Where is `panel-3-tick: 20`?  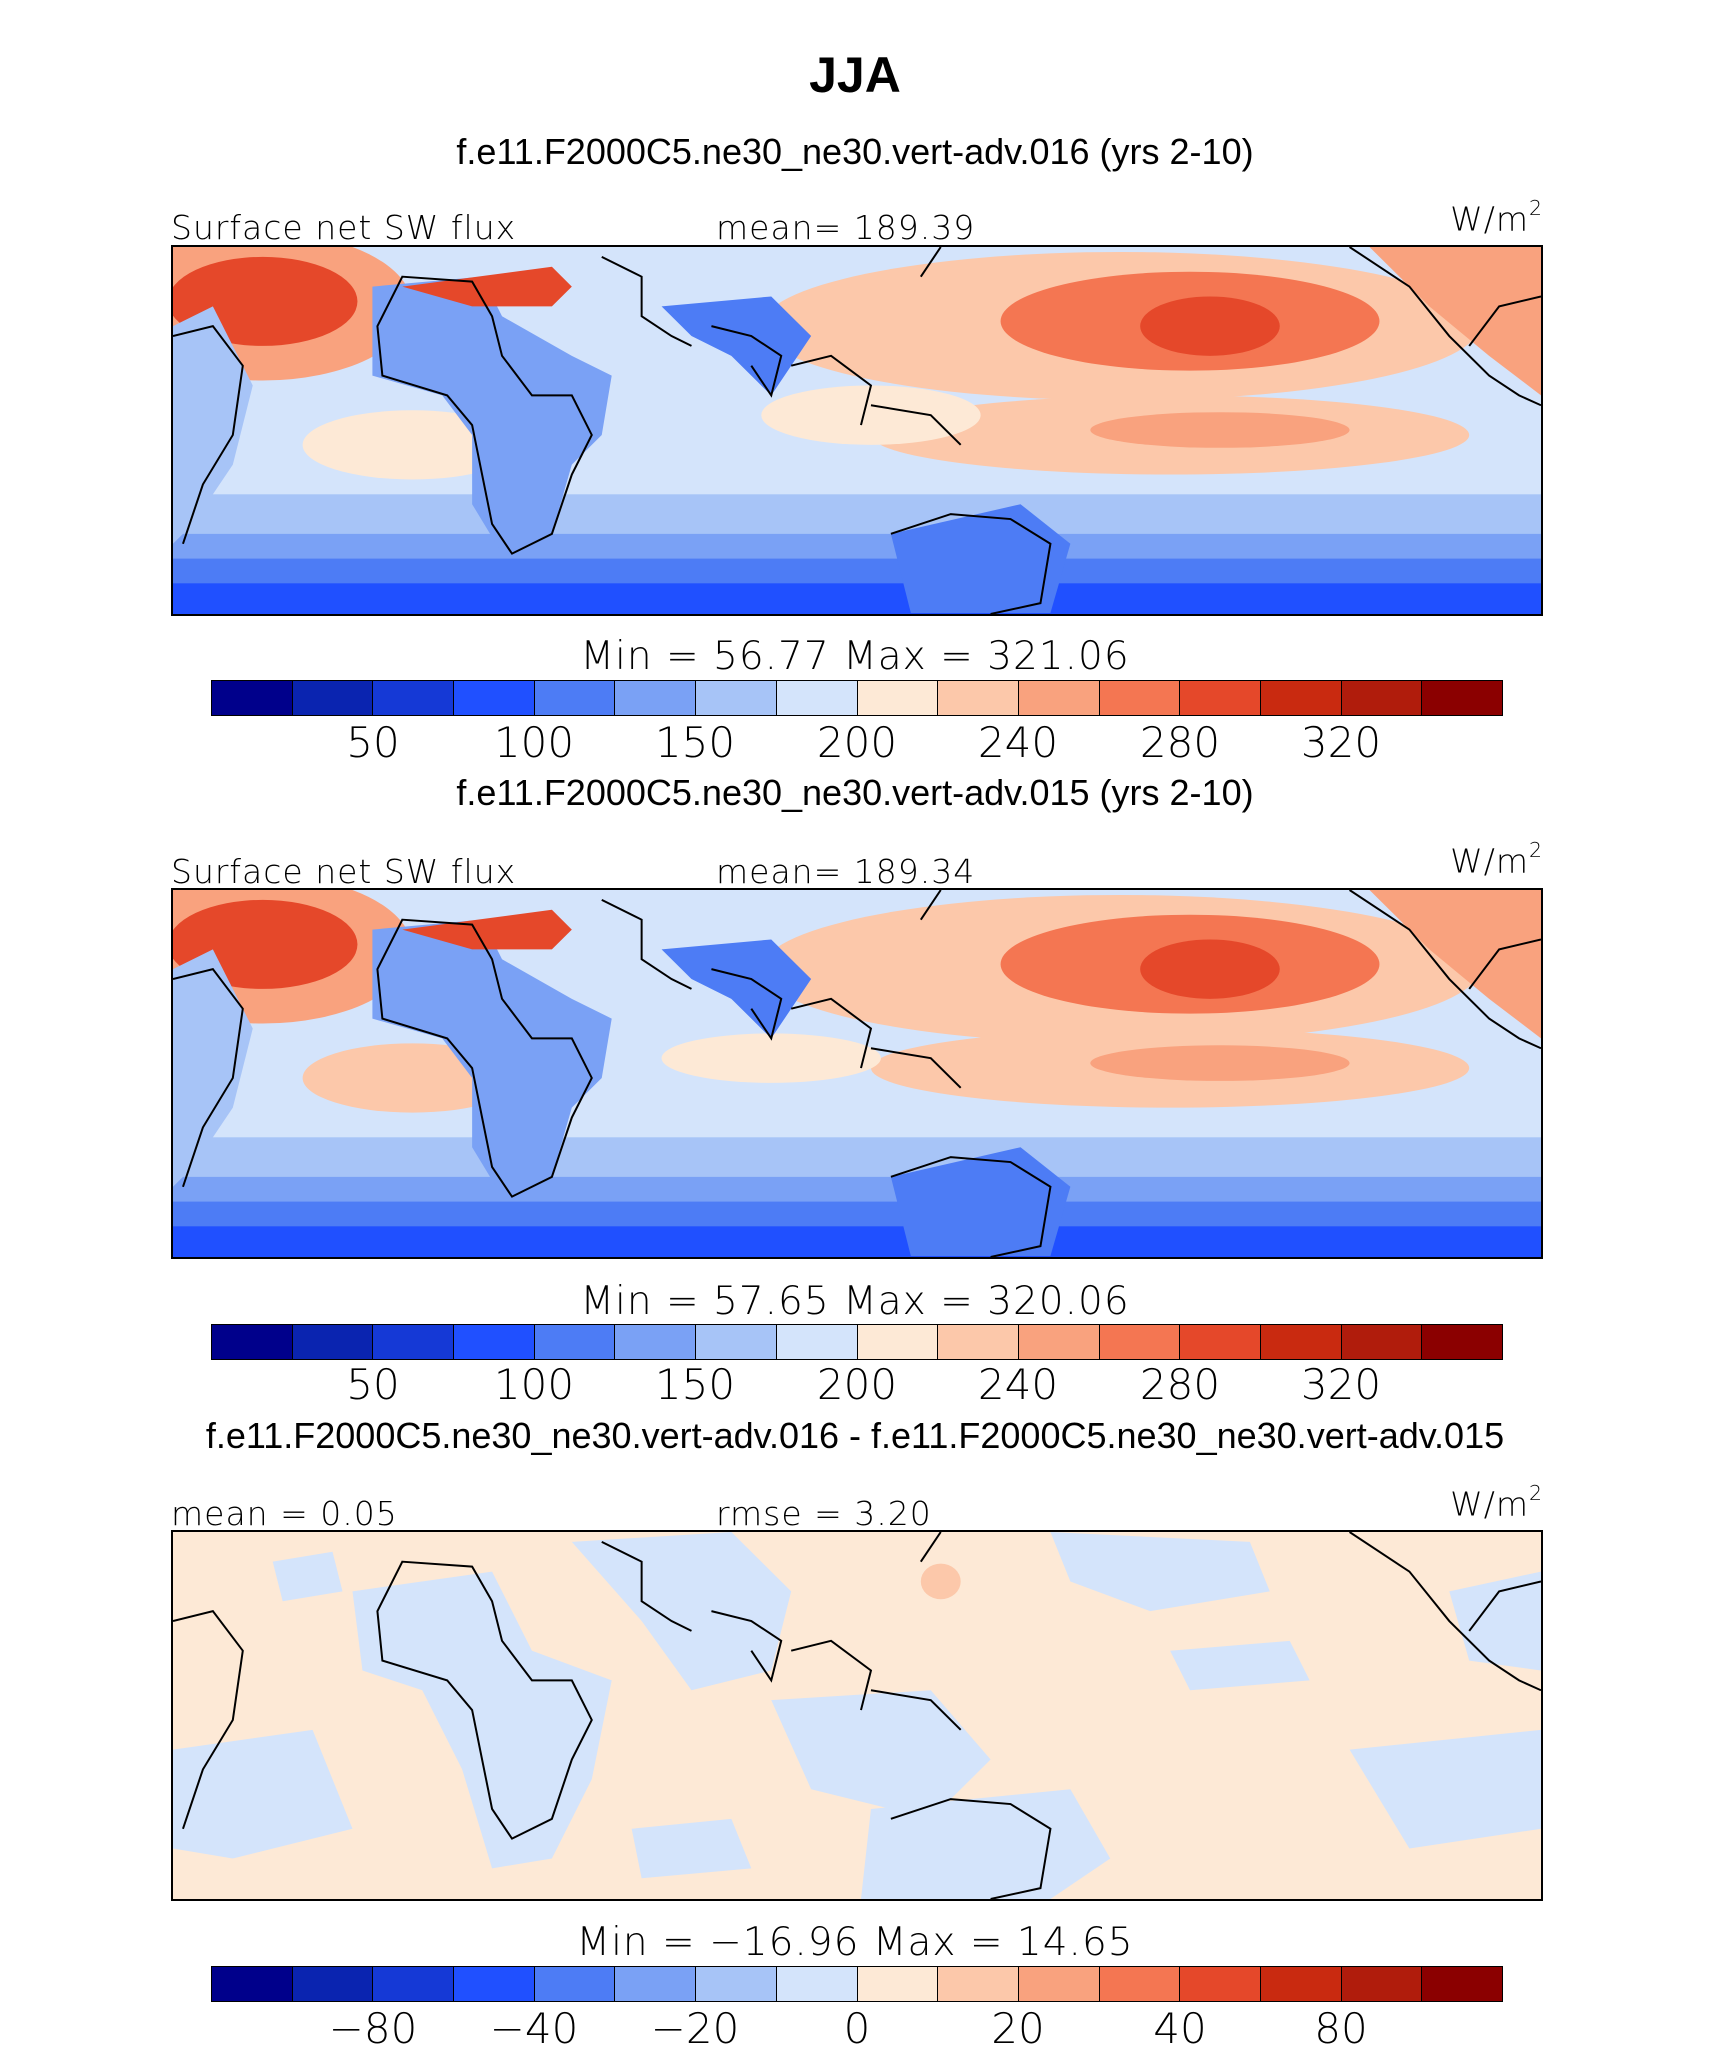
panel-3-tick: 20 is located at coordinates (1018, 2028).